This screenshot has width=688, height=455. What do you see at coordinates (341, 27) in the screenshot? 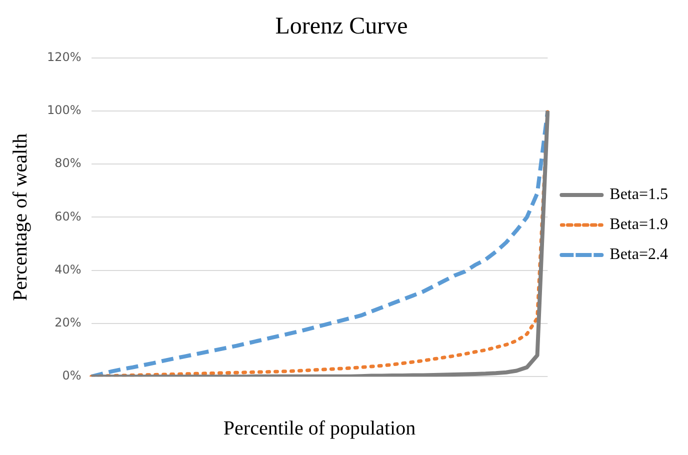
I see `chart-title: Lorenz Curve` at bounding box center [341, 27].